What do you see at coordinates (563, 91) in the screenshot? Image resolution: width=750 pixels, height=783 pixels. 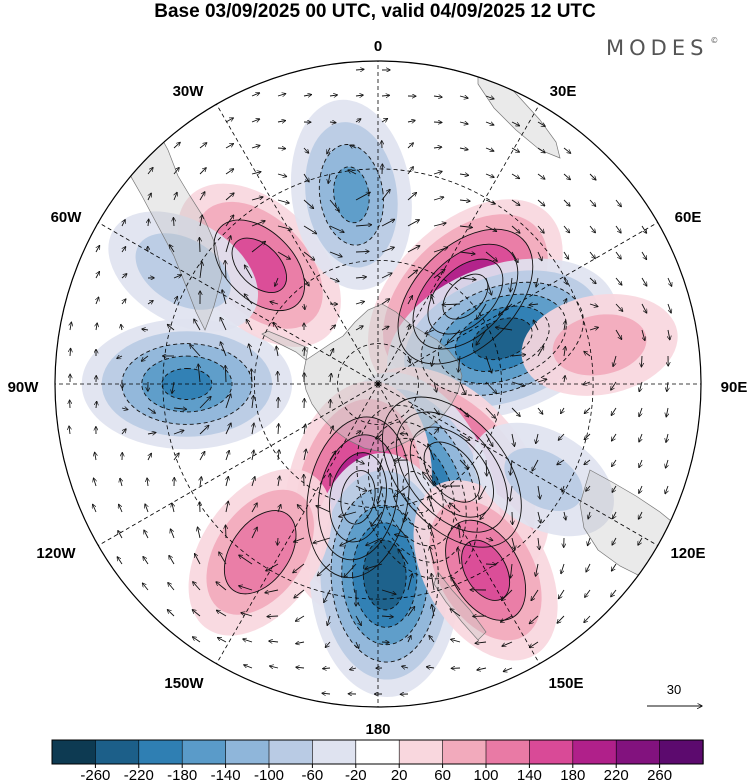 I see `lon-label-30e: 30E` at bounding box center [563, 91].